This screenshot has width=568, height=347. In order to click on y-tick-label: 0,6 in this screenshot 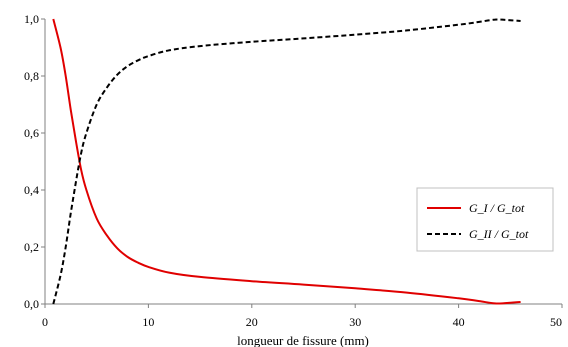, I will do `click(31, 133)`.